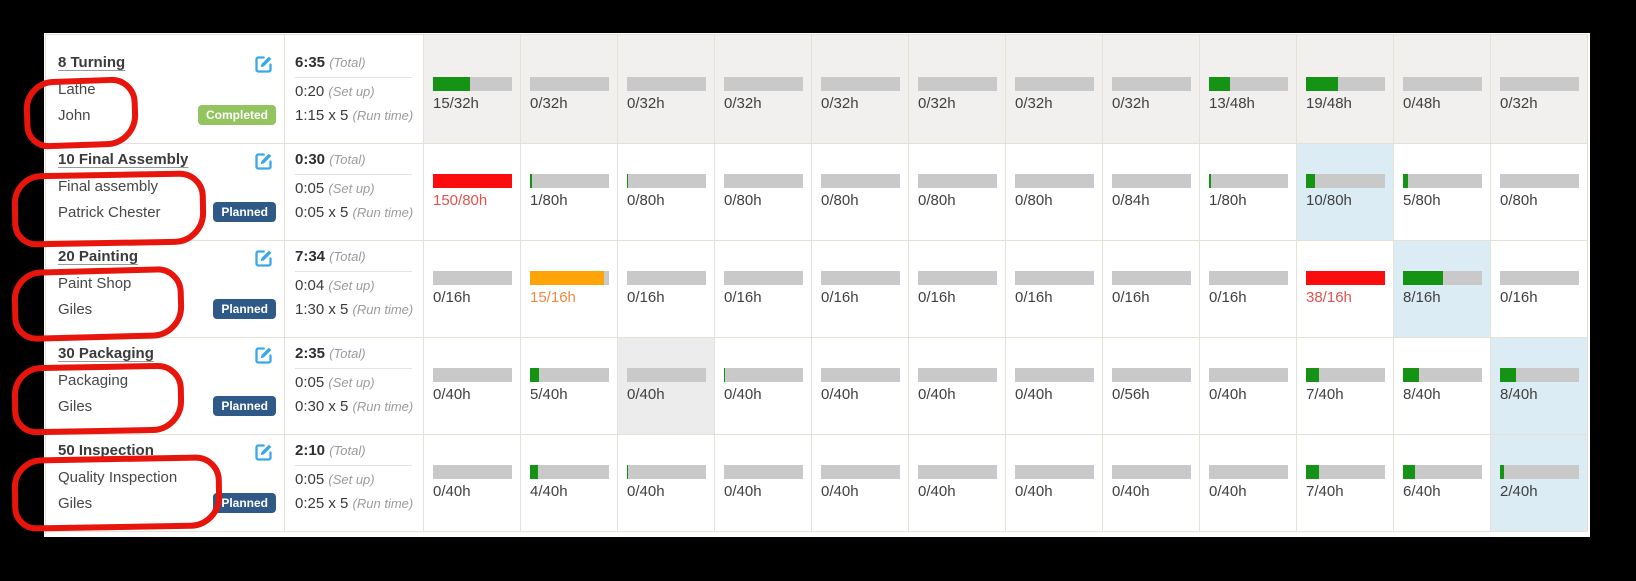 The image size is (1636, 581). I want to click on capacity-cell: 10/80h, so click(1345, 192).